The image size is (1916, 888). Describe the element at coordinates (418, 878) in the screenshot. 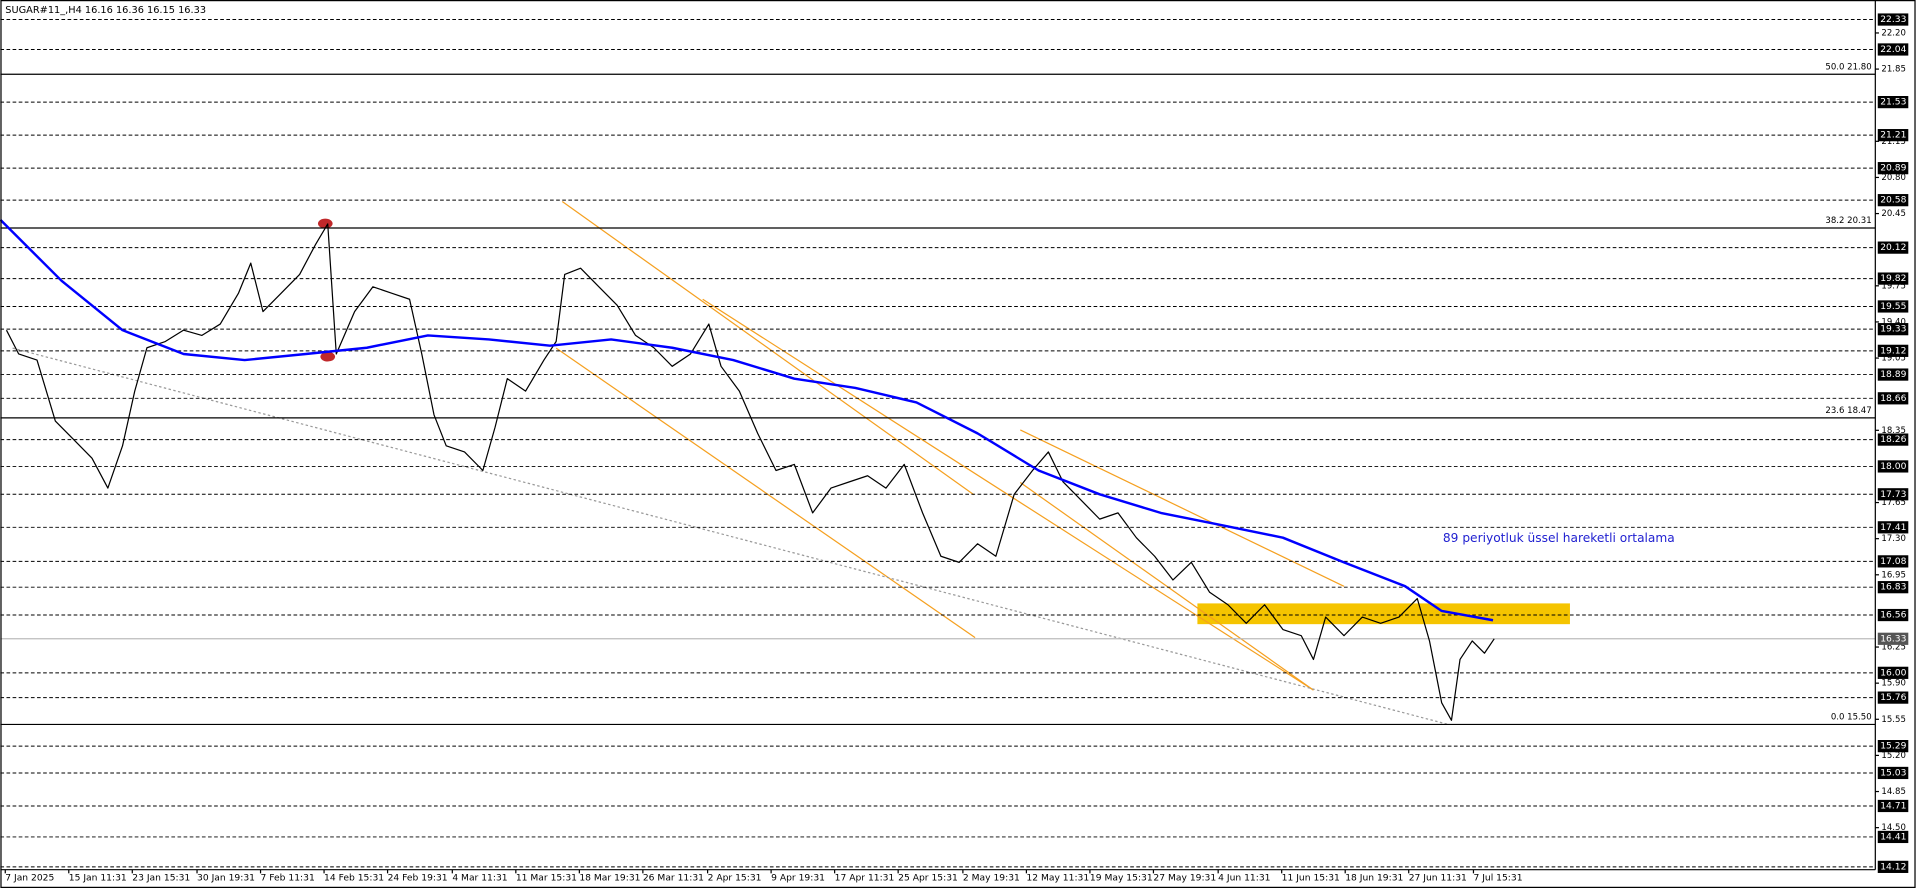

I see `x-tick-label: 24 Feb 19:31` at that location.